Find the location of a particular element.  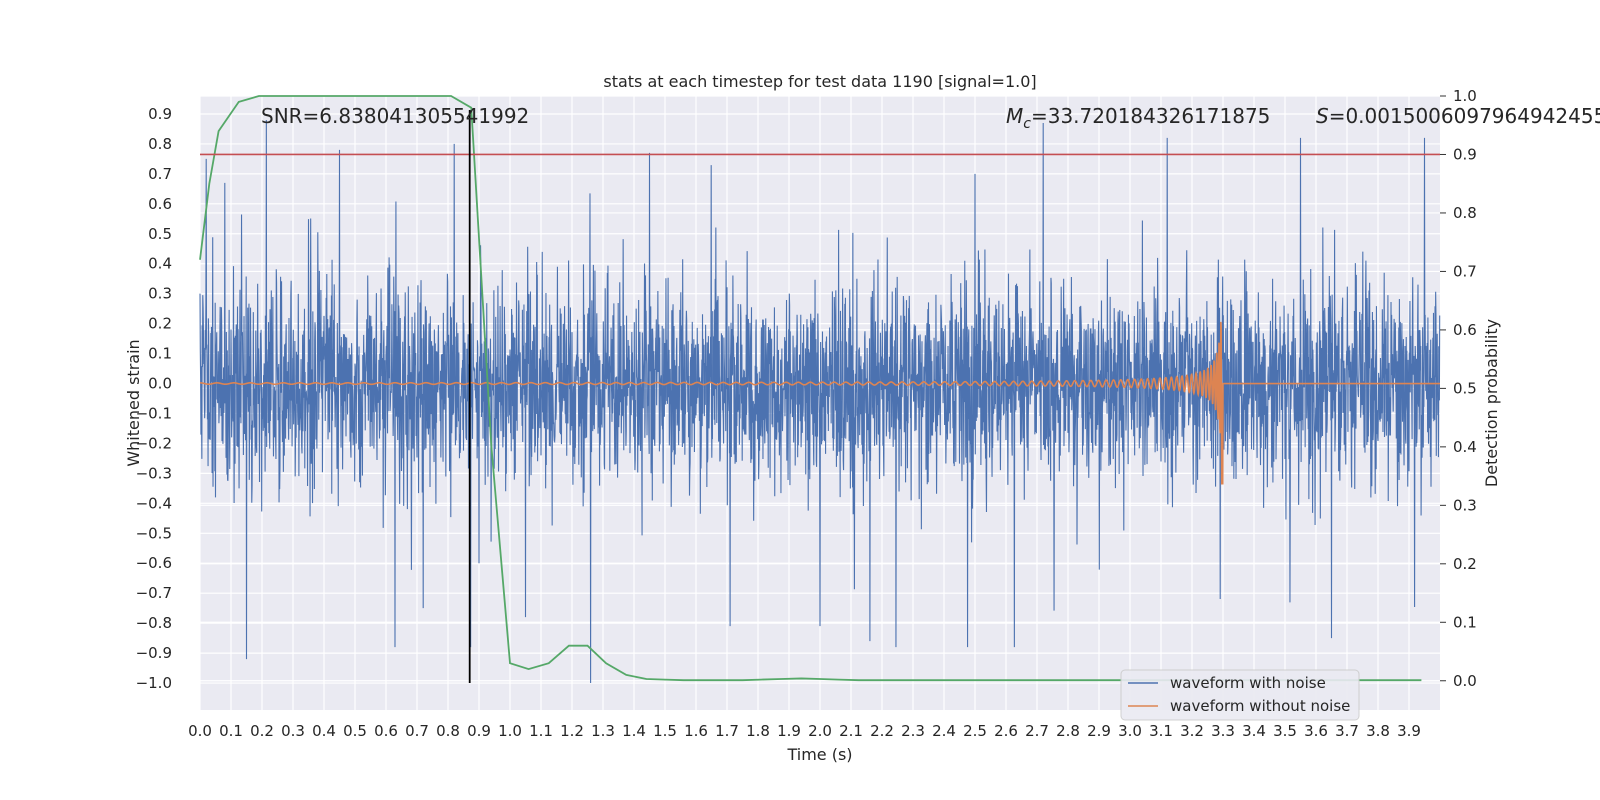

x-tick-label: 2.0 is located at coordinates (820, 731).